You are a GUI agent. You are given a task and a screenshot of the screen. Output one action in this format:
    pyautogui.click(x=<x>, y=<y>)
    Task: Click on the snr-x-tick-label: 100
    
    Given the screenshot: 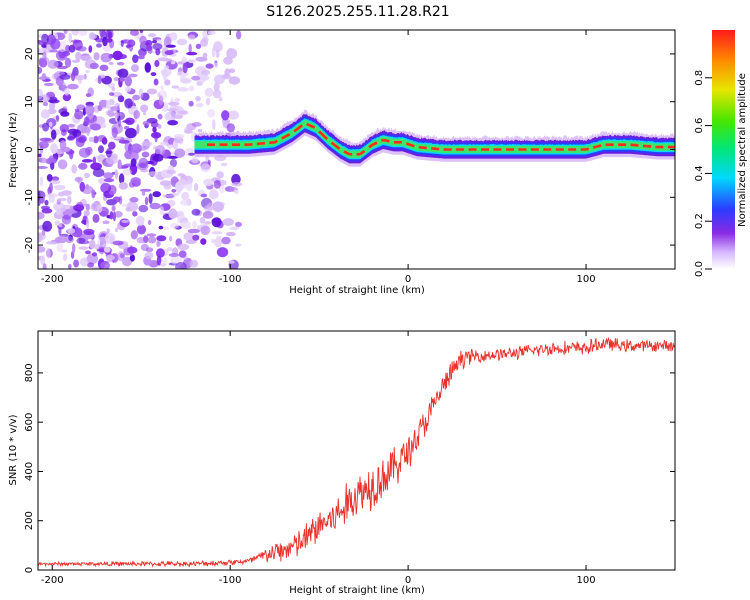 What is the action you would take?
    pyautogui.click(x=585, y=580)
    